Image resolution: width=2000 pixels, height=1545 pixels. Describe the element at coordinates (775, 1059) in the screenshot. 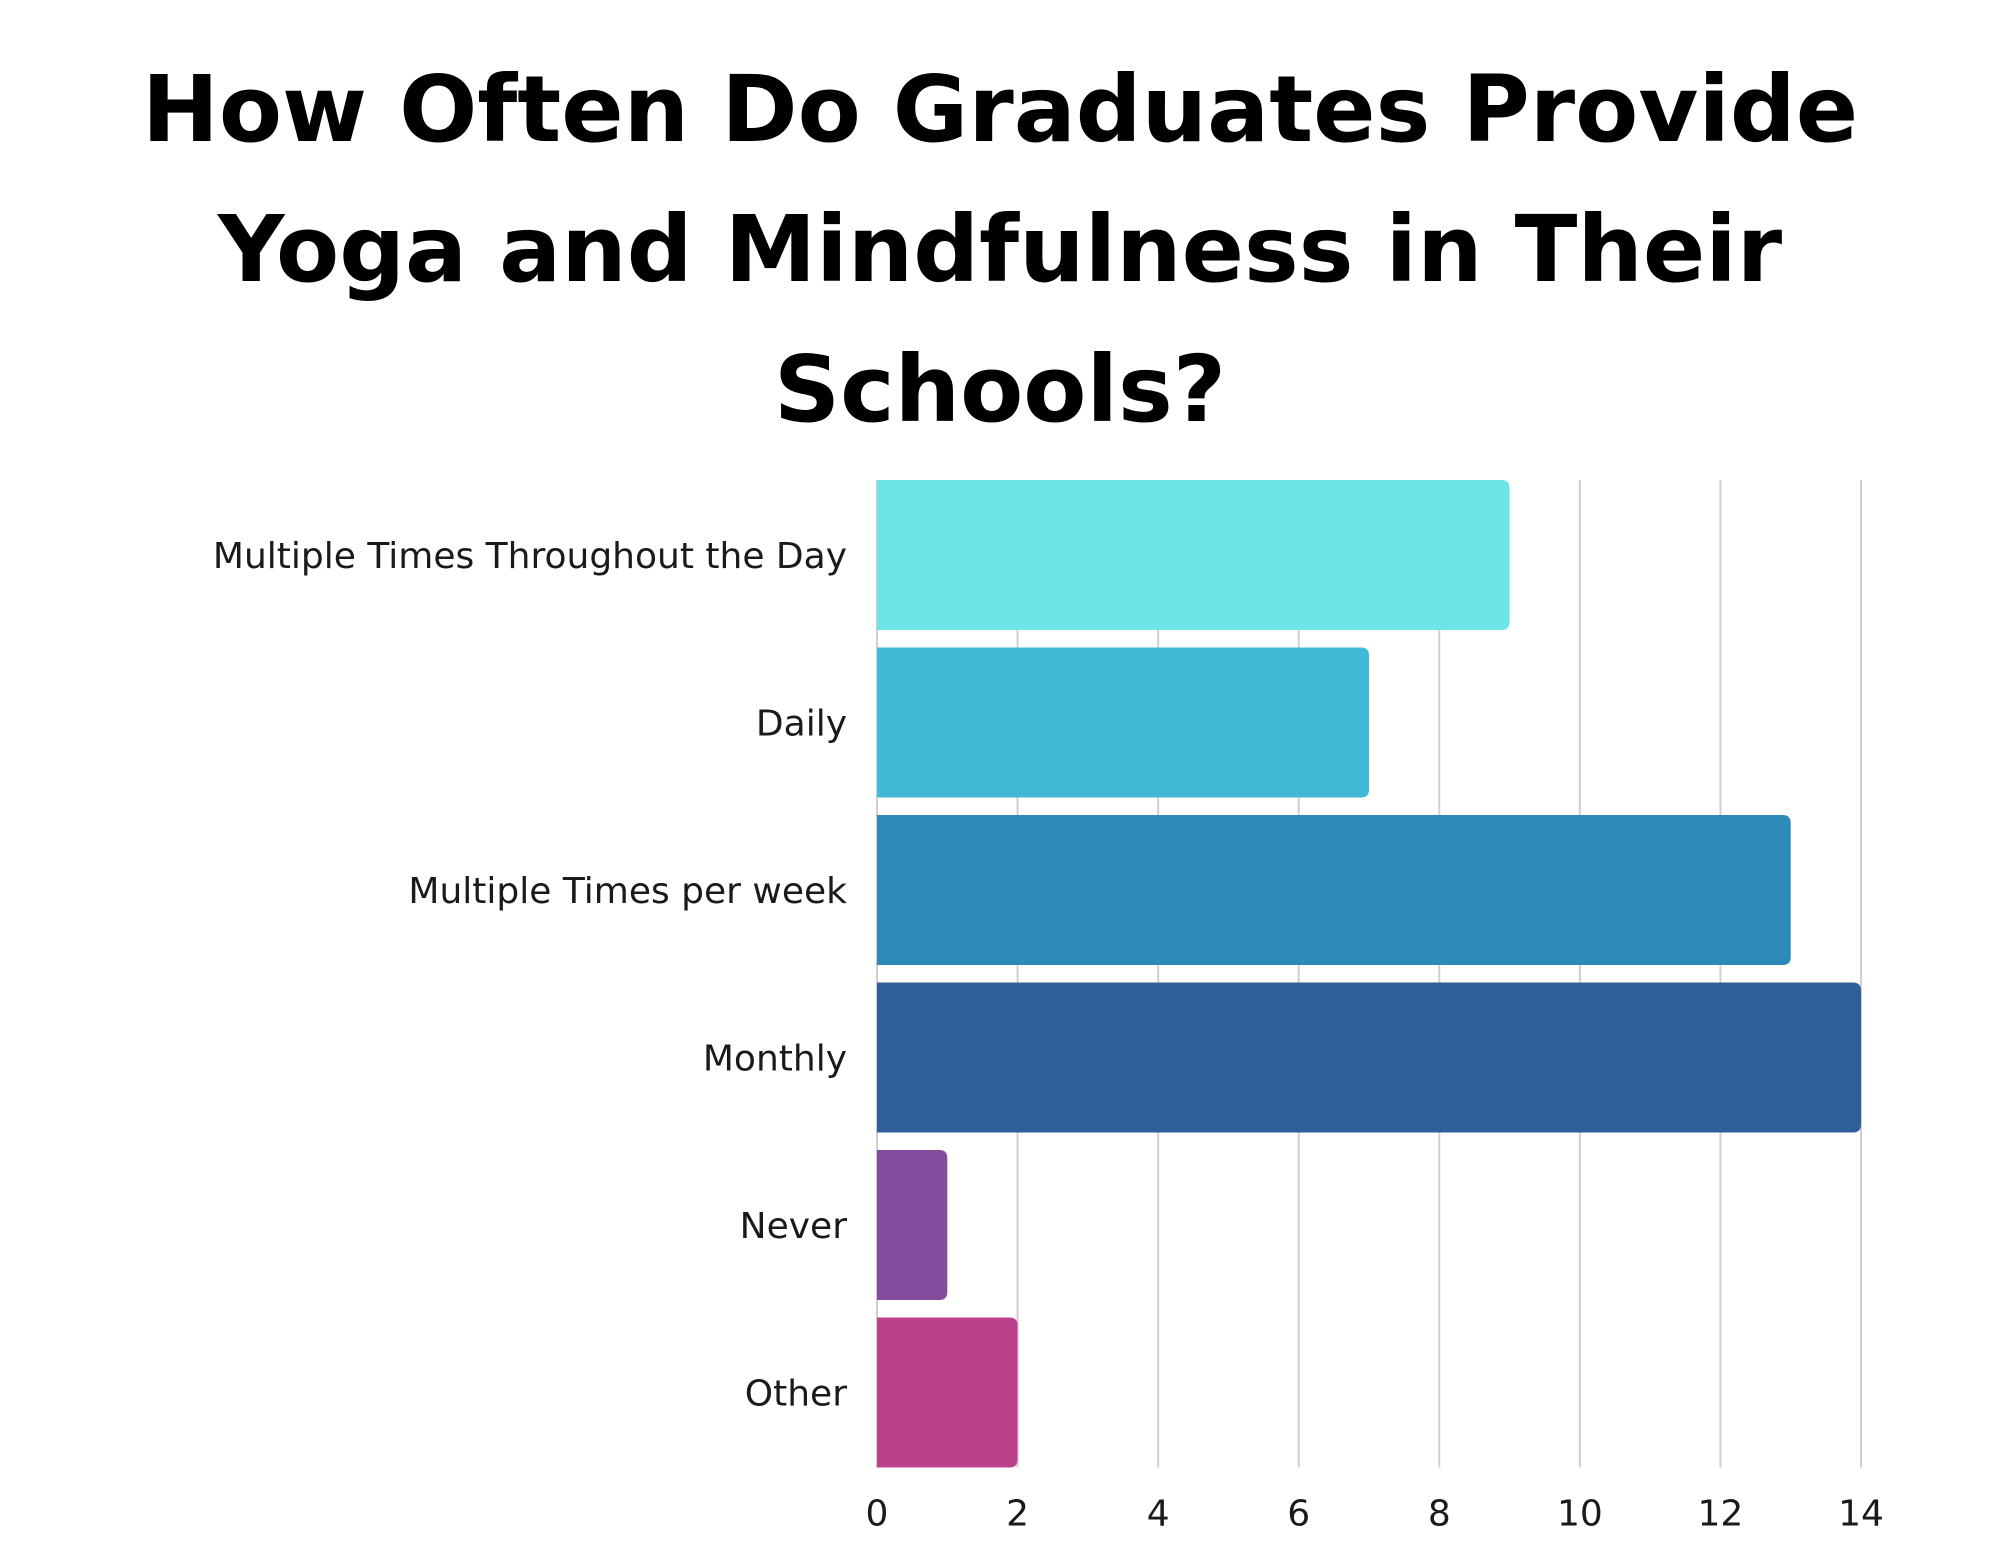

I see `category-label: Monthly` at that location.